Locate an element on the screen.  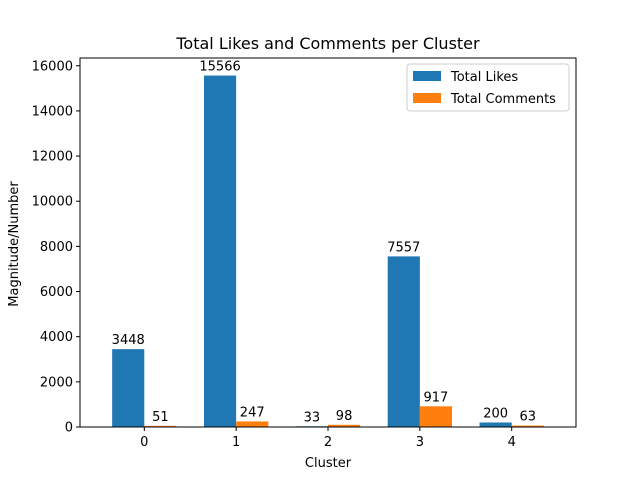
legend: Total Likes Total Comments is located at coordinates (488, 87).